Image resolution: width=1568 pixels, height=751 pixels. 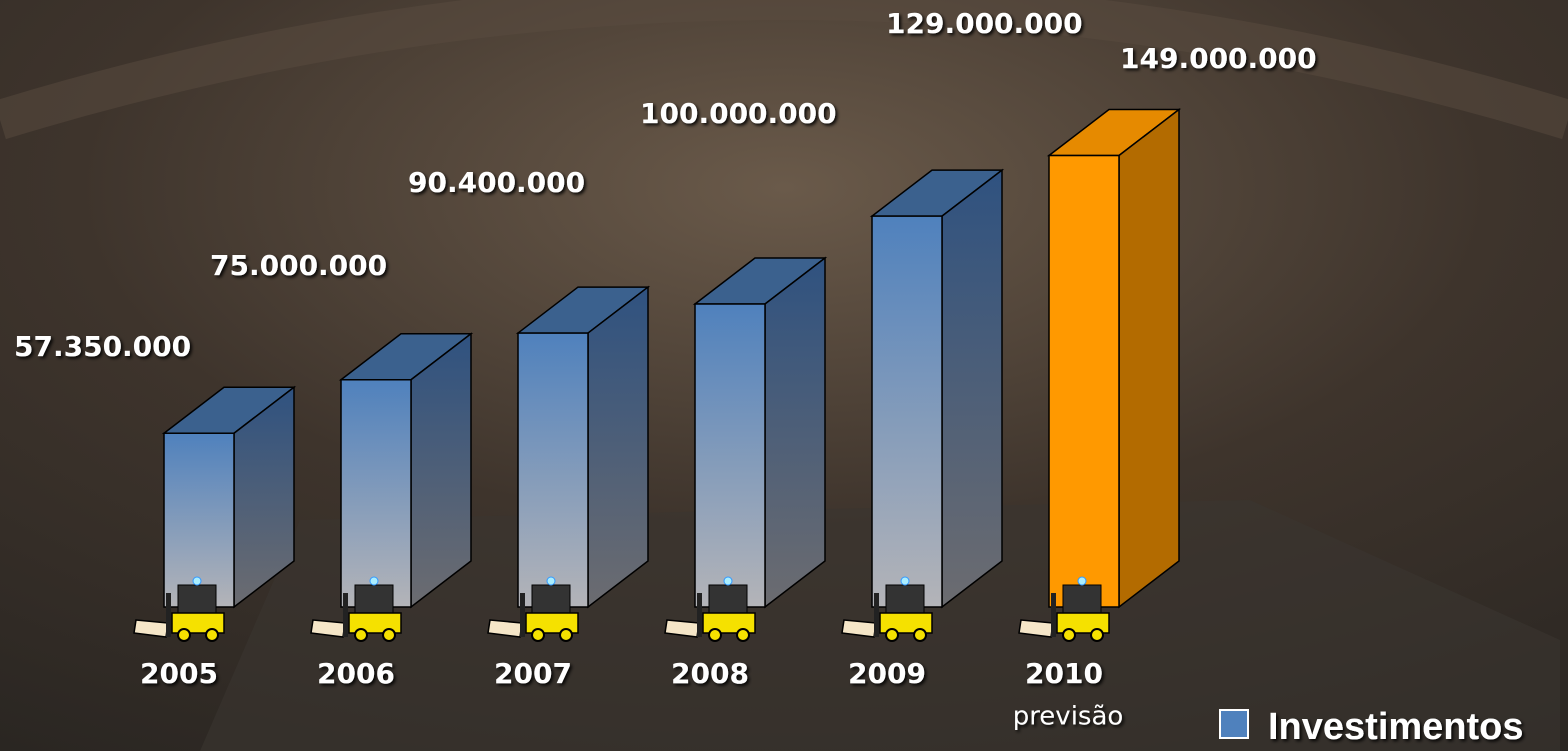 I want to click on legend-swatch, so click(x=1234, y=724).